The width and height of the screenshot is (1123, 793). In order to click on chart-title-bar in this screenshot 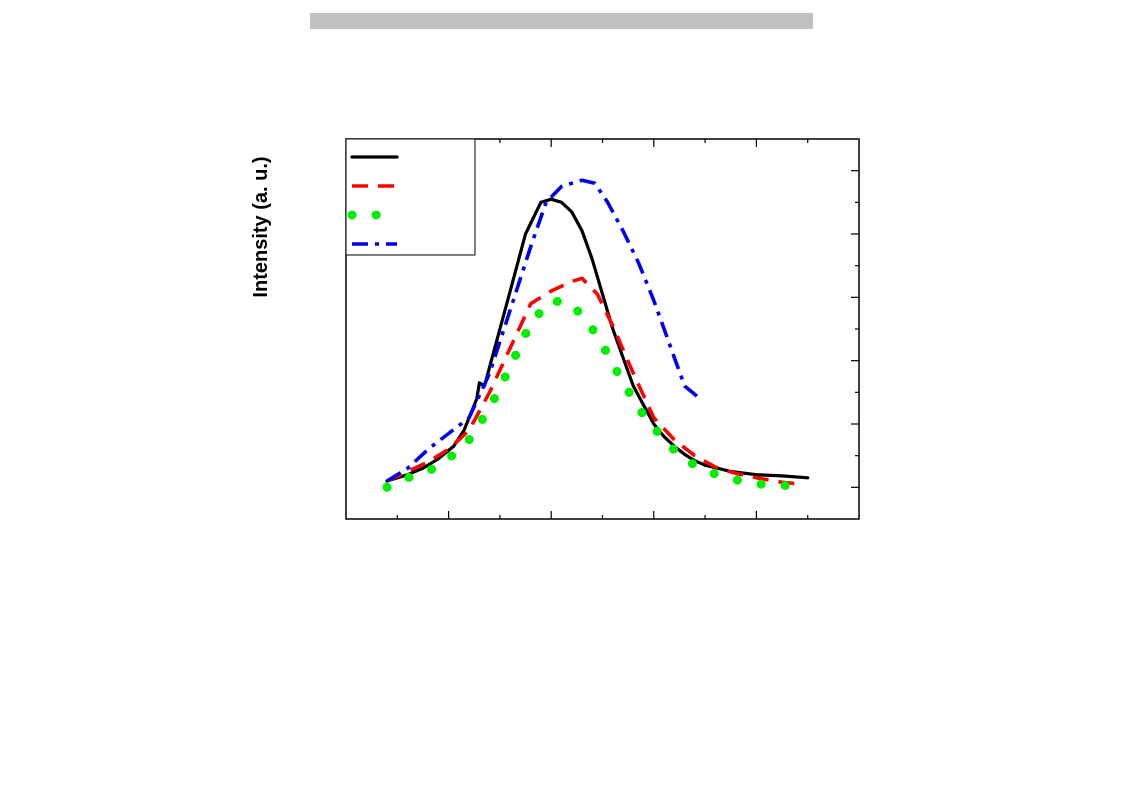, I will do `click(561, 21)`.